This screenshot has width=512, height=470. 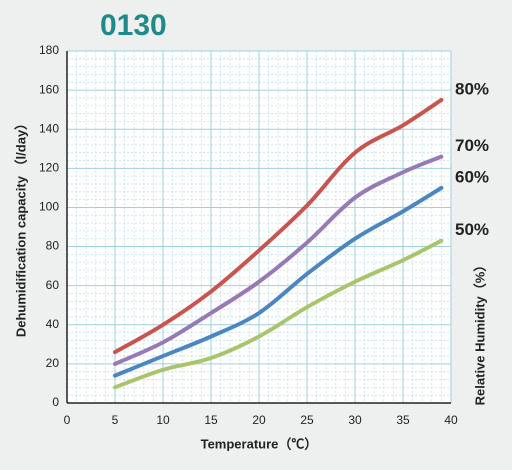 What do you see at coordinates (479, 332) in the screenshot?
I see `legend-title: Relative Humidity（%）` at bounding box center [479, 332].